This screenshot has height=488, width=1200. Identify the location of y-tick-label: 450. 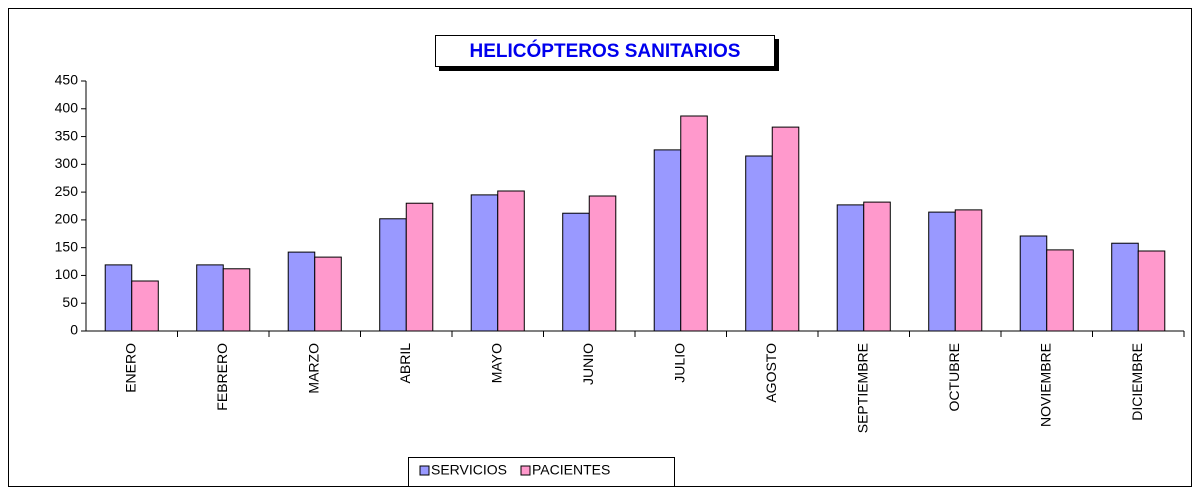
(67, 80).